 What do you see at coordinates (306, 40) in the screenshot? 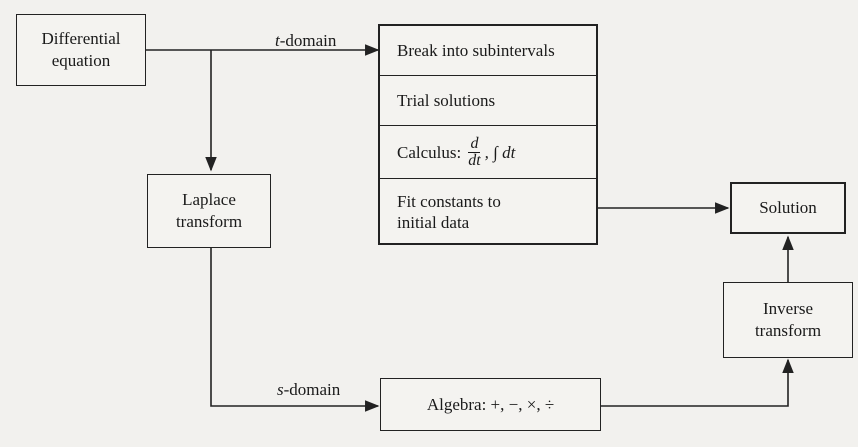
I see `t-domain-label: t-domain` at bounding box center [306, 40].